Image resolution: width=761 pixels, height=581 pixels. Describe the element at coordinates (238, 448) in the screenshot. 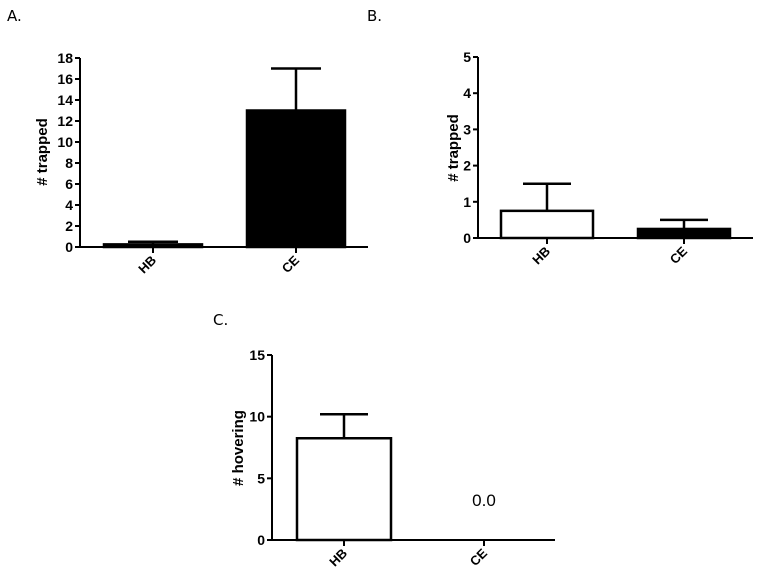

I see `y-axis-label: # hovering` at that location.